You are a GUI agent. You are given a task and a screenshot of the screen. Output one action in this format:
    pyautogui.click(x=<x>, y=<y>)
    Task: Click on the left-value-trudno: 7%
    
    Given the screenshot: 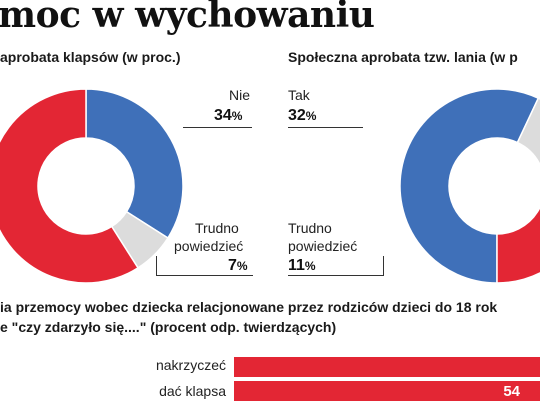 What is the action you would take?
    pyautogui.click(x=238, y=266)
    